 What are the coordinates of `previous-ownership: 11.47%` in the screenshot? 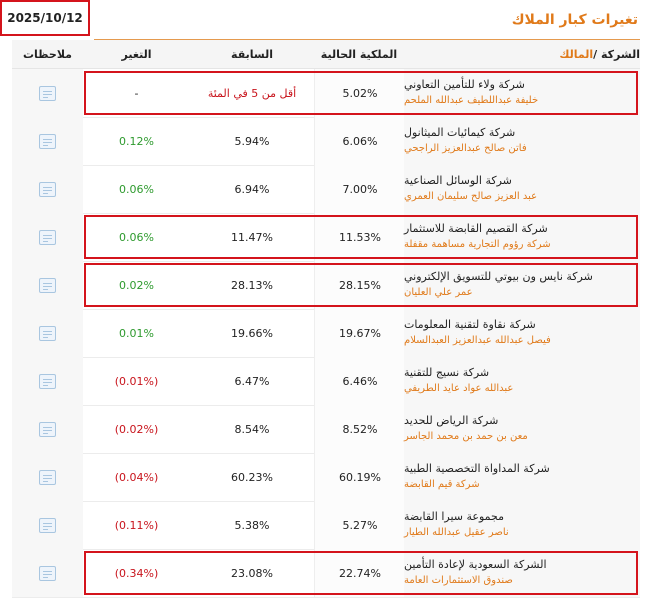 It's located at (252, 237).